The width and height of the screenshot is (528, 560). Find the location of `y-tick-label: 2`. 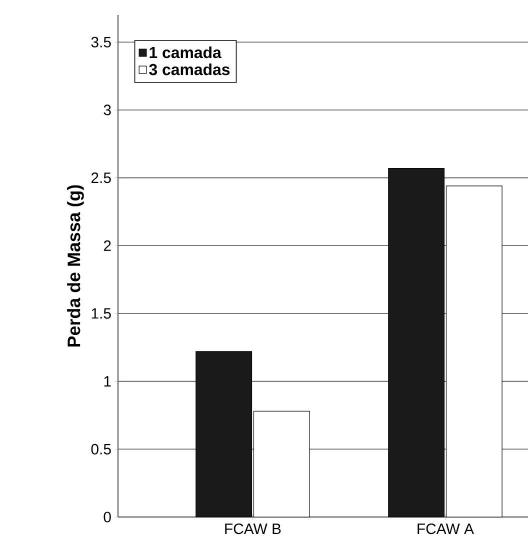

y-tick-label: 2 is located at coordinates (107, 245).